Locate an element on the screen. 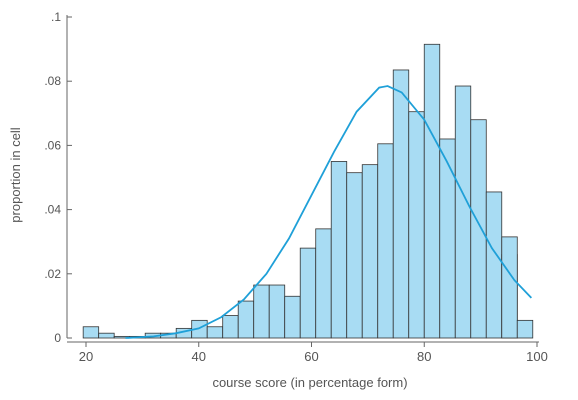  x-tick-label: 100 is located at coordinates (537, 356).